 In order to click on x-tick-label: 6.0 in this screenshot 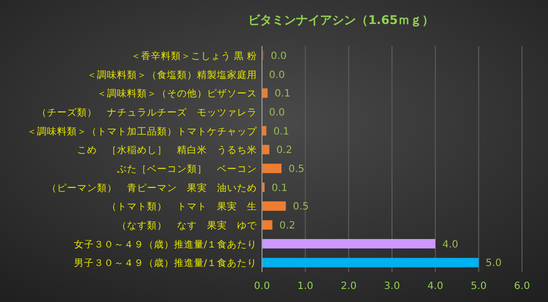, I will do `click(522, 286)`.